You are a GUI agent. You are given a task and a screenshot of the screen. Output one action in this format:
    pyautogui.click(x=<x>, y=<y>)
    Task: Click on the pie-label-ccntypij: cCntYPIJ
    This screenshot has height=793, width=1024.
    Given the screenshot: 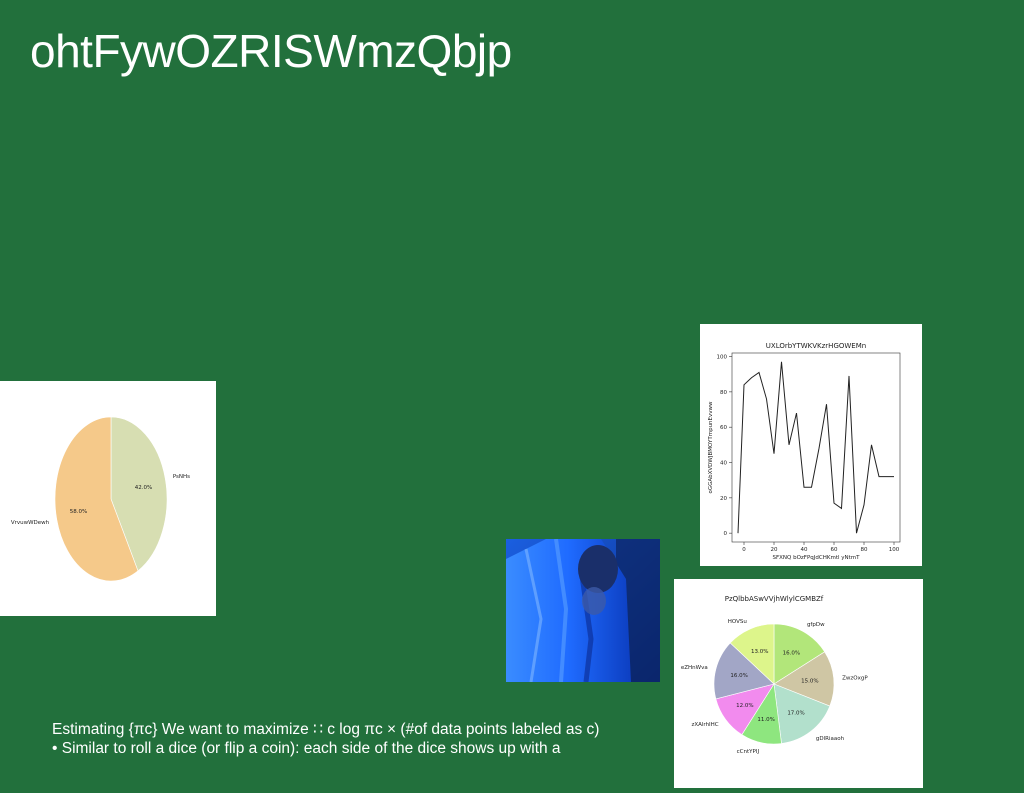 What is the action you would take?
    pyautogui.click(x=748, y=752)
    